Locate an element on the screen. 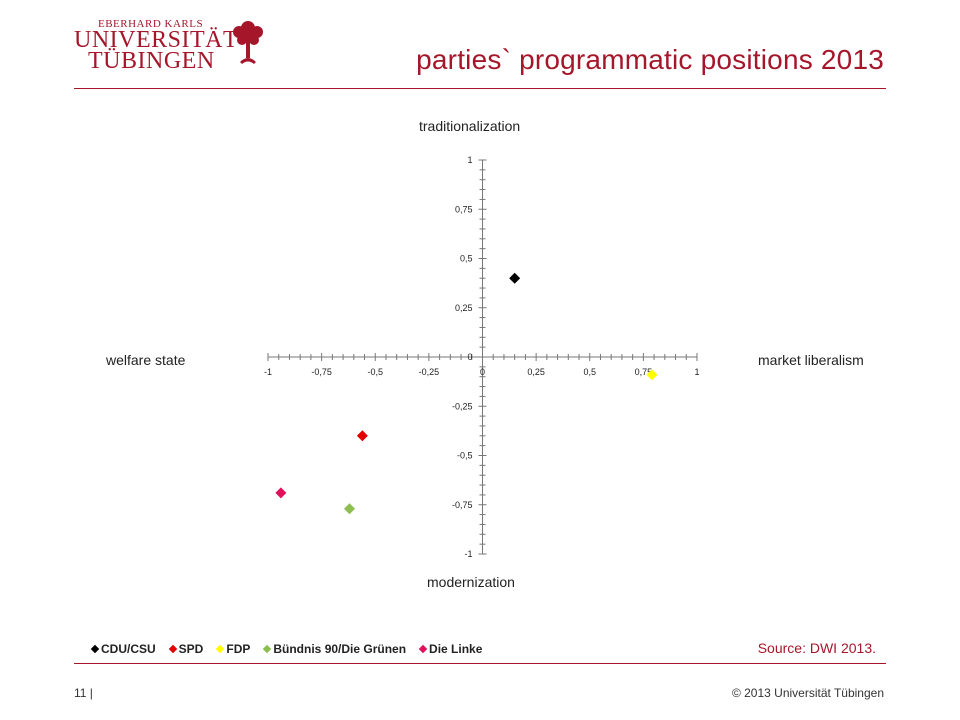 The height and width of the screenshot is (720, 960). x-tick-label: -1 is located at coordinates (268, 372).